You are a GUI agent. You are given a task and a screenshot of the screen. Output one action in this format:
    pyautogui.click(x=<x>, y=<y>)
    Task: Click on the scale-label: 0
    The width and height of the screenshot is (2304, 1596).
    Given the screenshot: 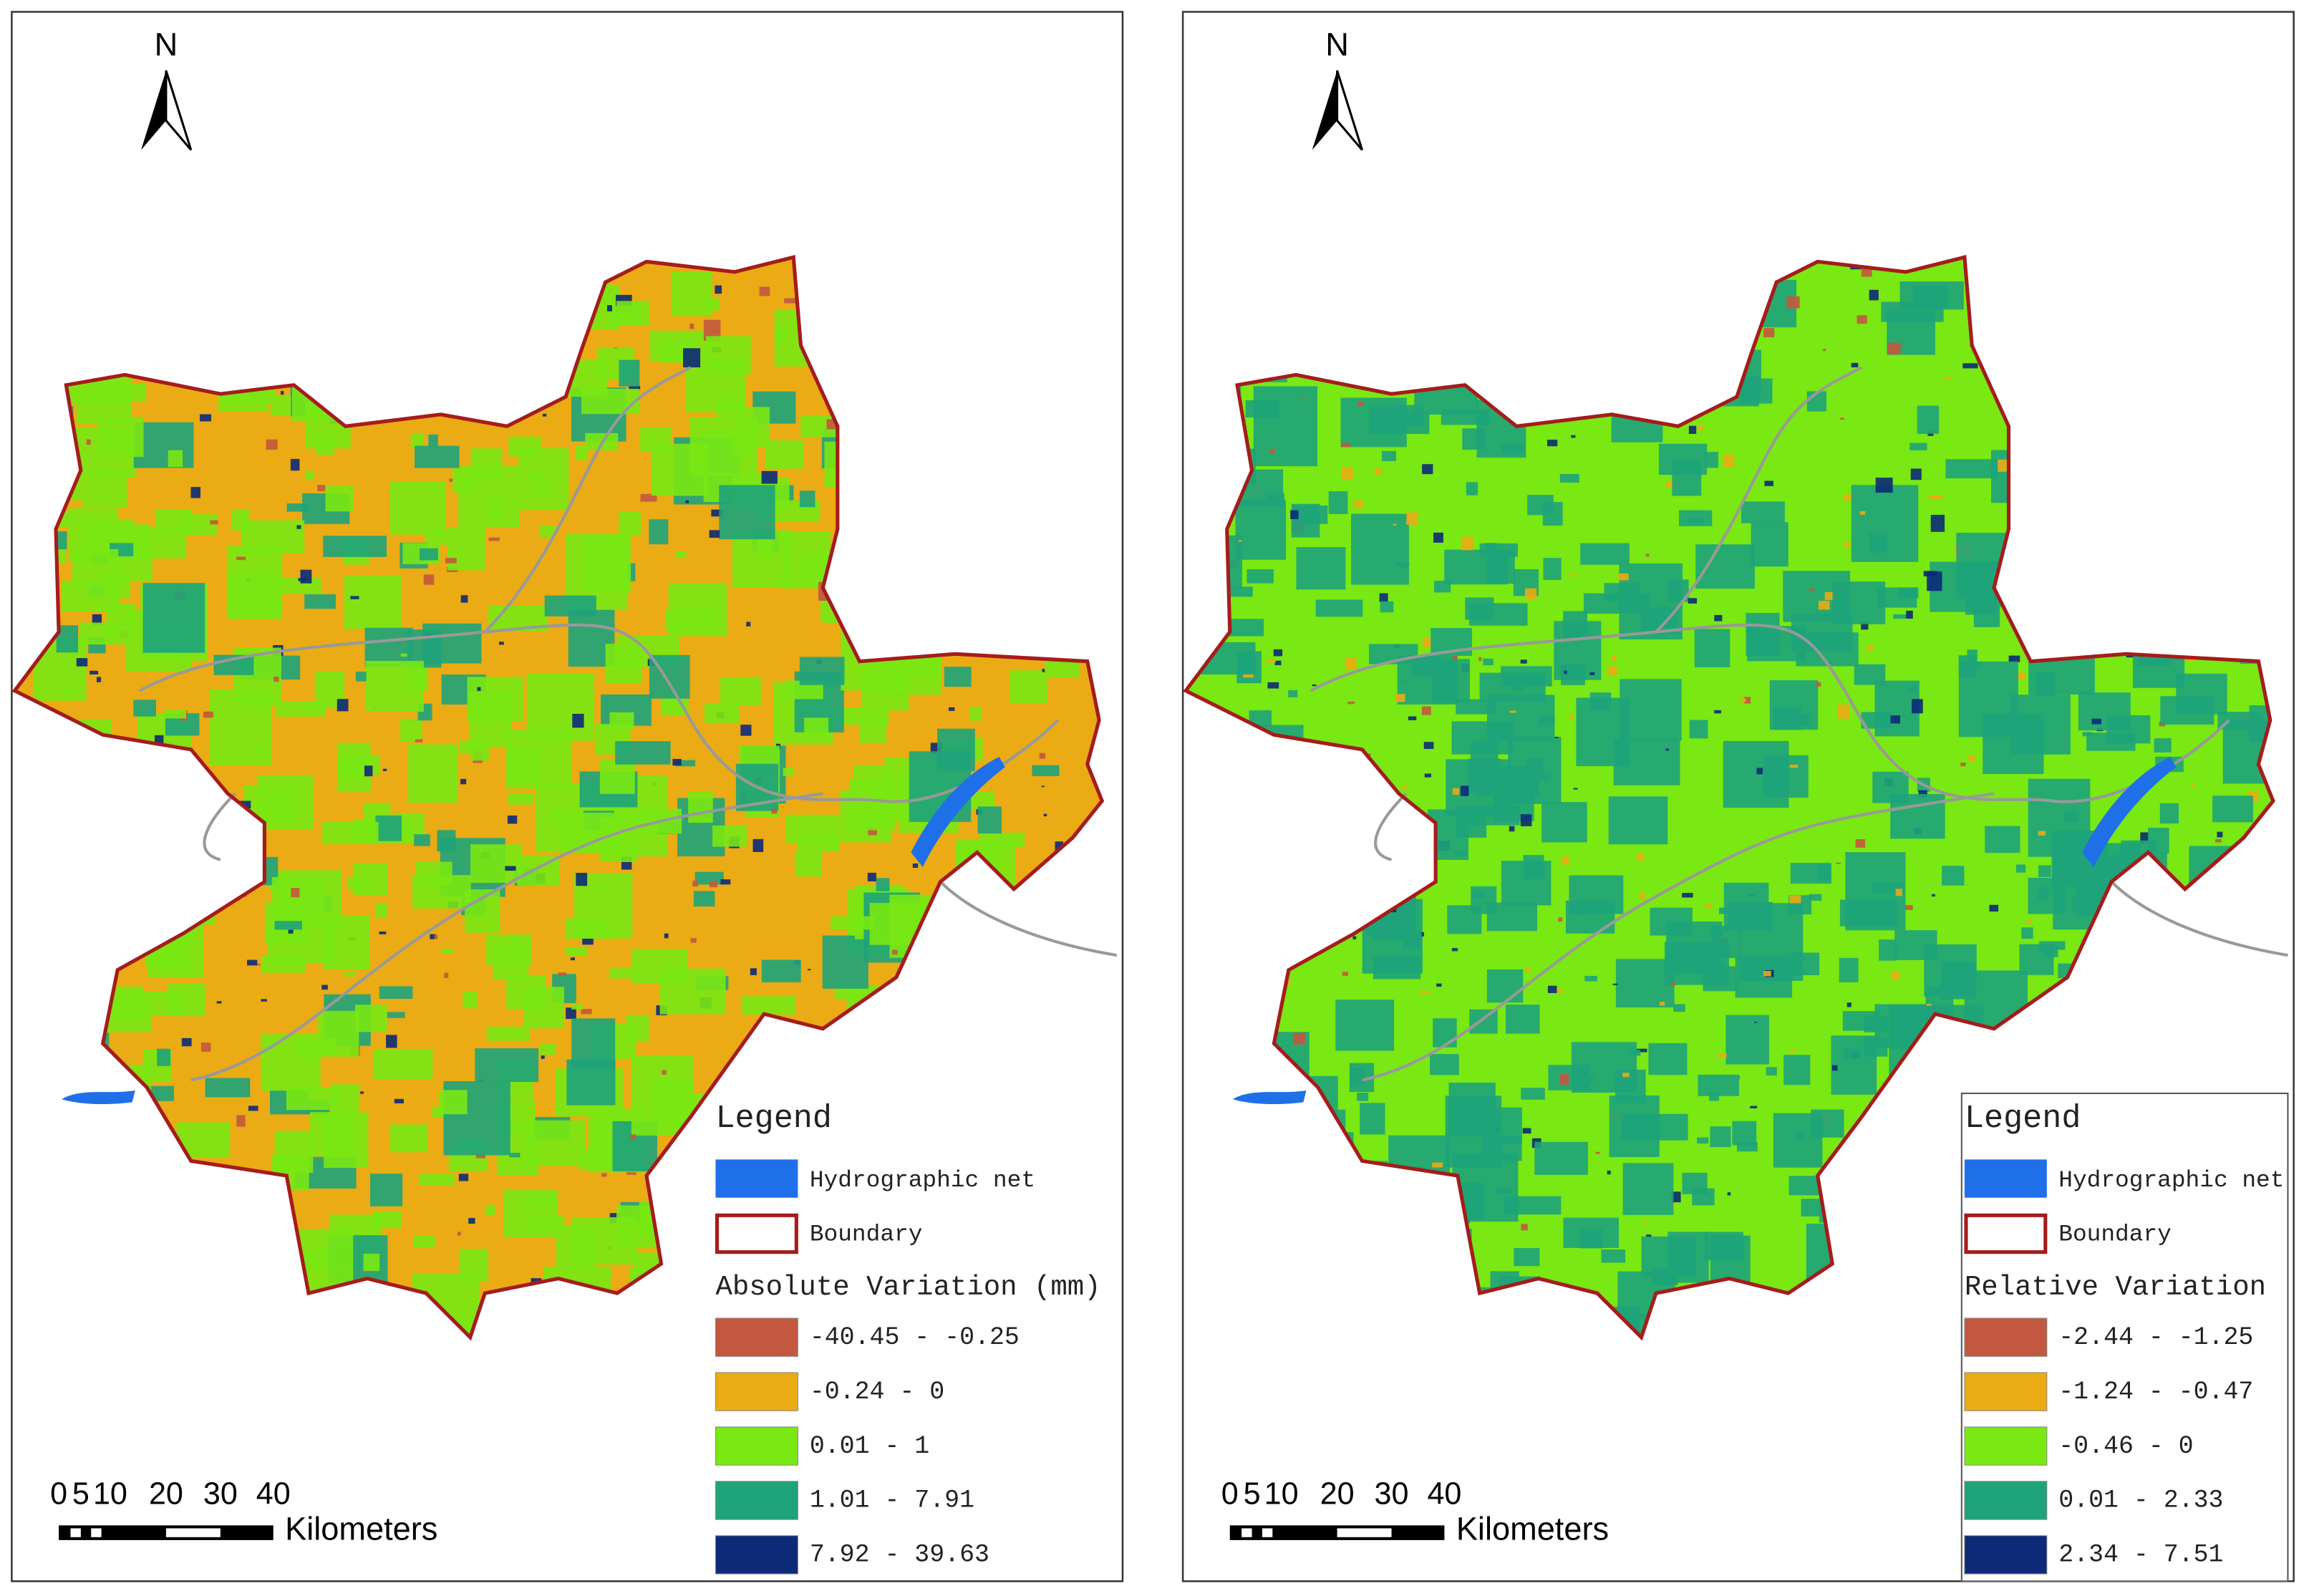 What is the action you would take?
    pyautogui.click(x=58, y=1494)
    